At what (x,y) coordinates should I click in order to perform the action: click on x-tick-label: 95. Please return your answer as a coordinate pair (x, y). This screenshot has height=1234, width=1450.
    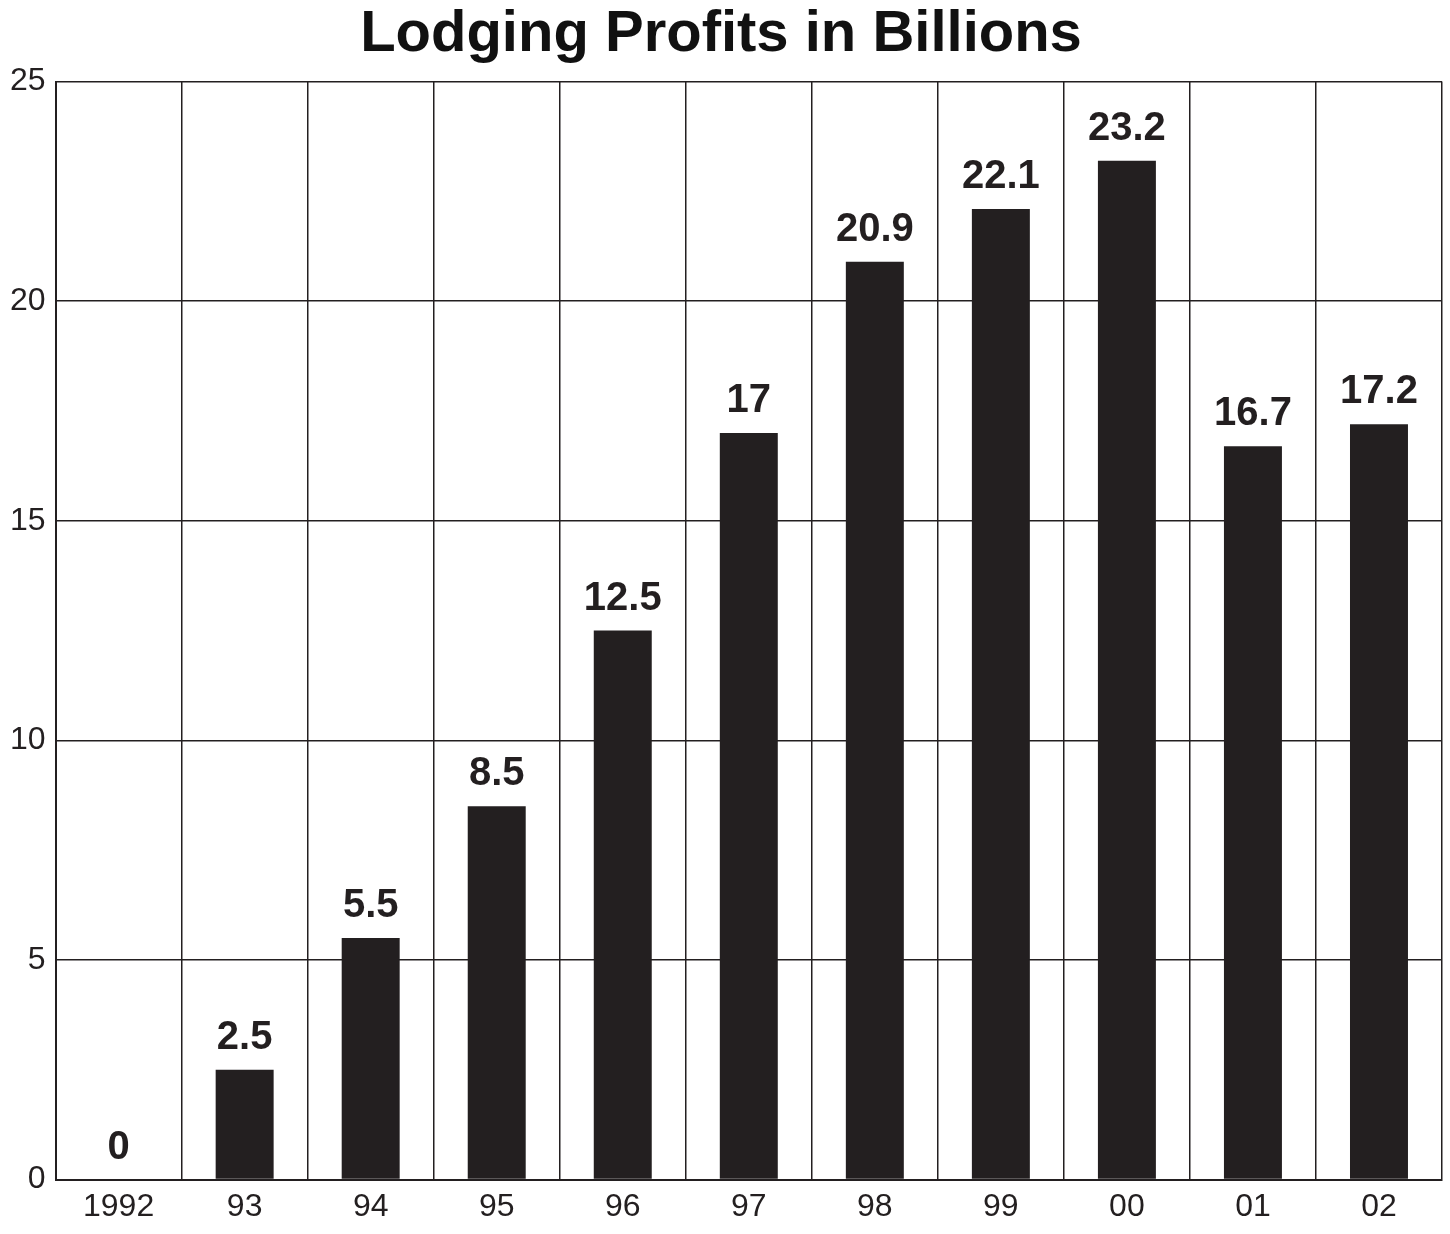
    Looking at the image, I should click on (496, 1204).